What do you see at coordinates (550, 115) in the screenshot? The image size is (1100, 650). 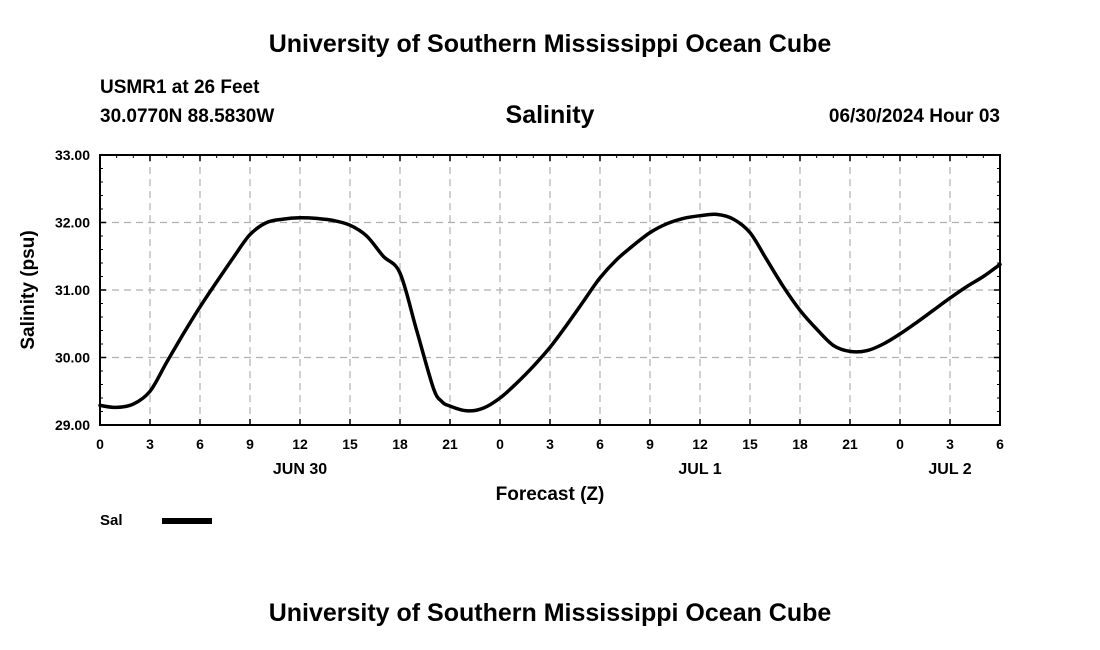 I see `chart-title: Salinity` at bounding box center [550, 115].